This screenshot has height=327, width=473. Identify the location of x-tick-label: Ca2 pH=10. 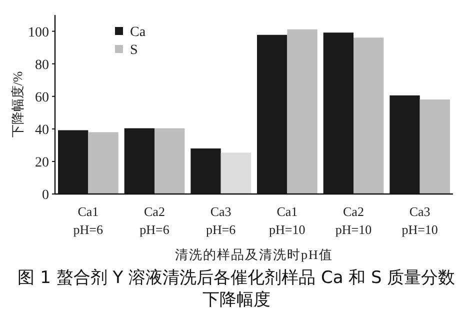
(353, 220).